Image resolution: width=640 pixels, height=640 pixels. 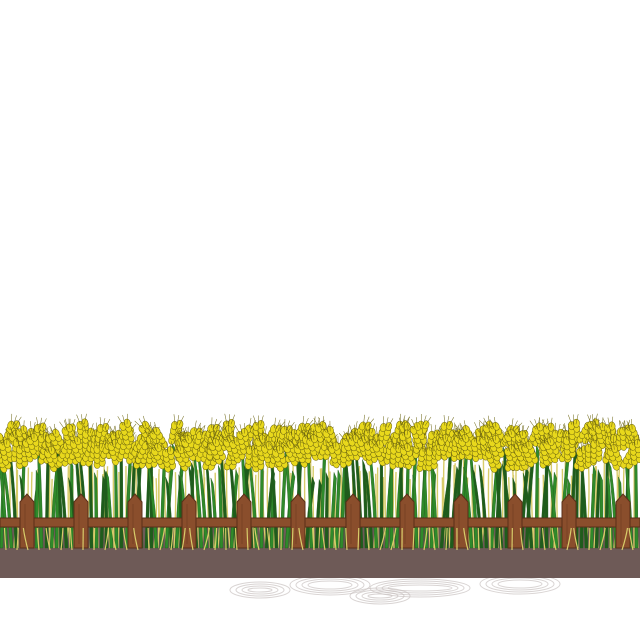 I want to click on fence-post, so click(x=244, y=521).